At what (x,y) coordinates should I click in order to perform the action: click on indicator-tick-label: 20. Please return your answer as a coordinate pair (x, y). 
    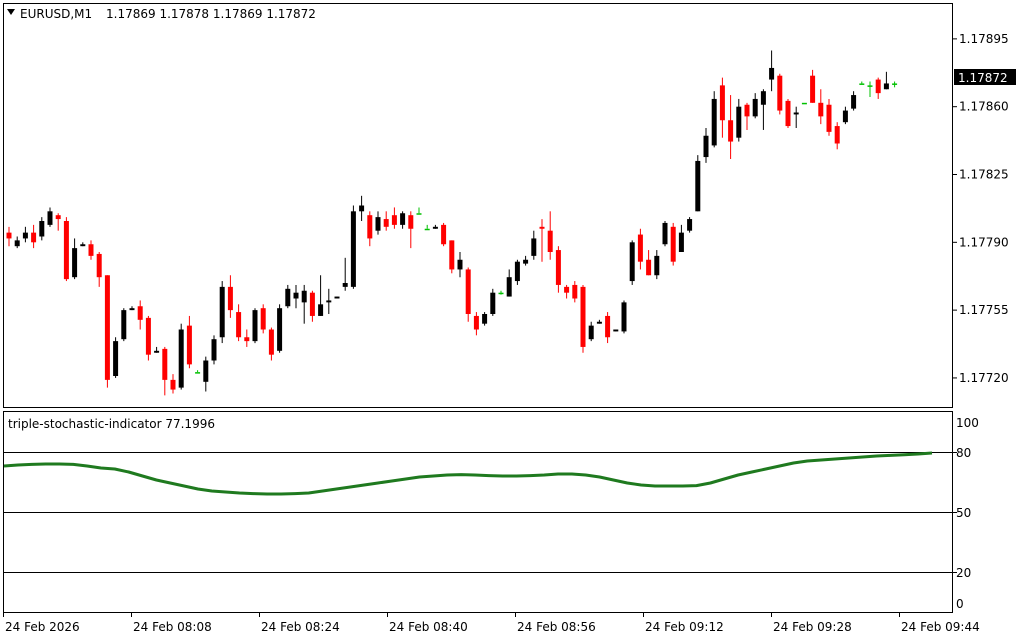
    Looking at the image, I should click on (963, 573).